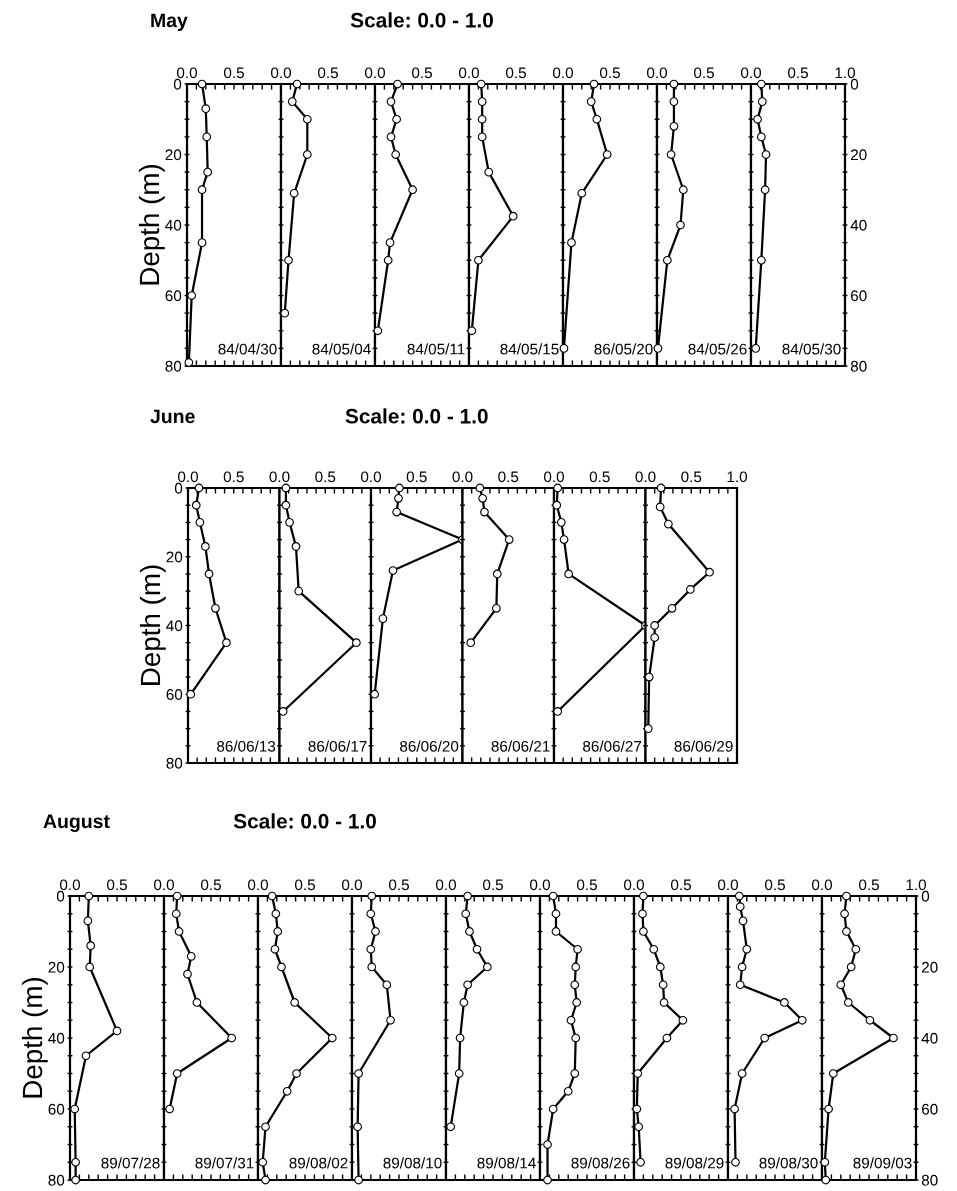 This screenshot has width=957, height=1191. What do you see at coordinates (506, 1163) in the screenshot?
I see `annotation: 89/08/14` at bounding box center [506, 1163].